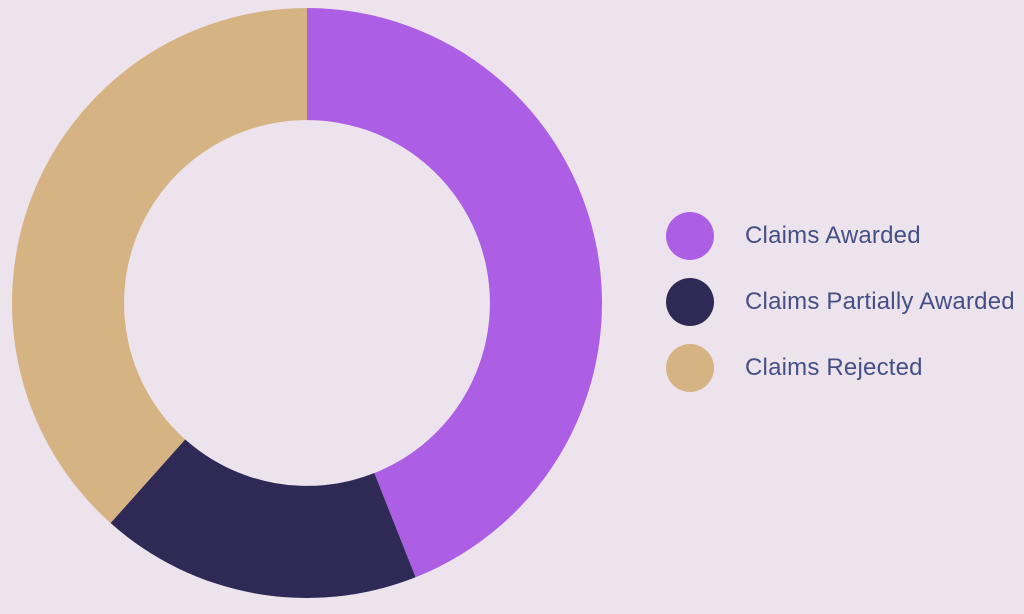  I want to click on legend-item-claims-partially-awarded: Claims Partially Awarded, so click(840, 302).